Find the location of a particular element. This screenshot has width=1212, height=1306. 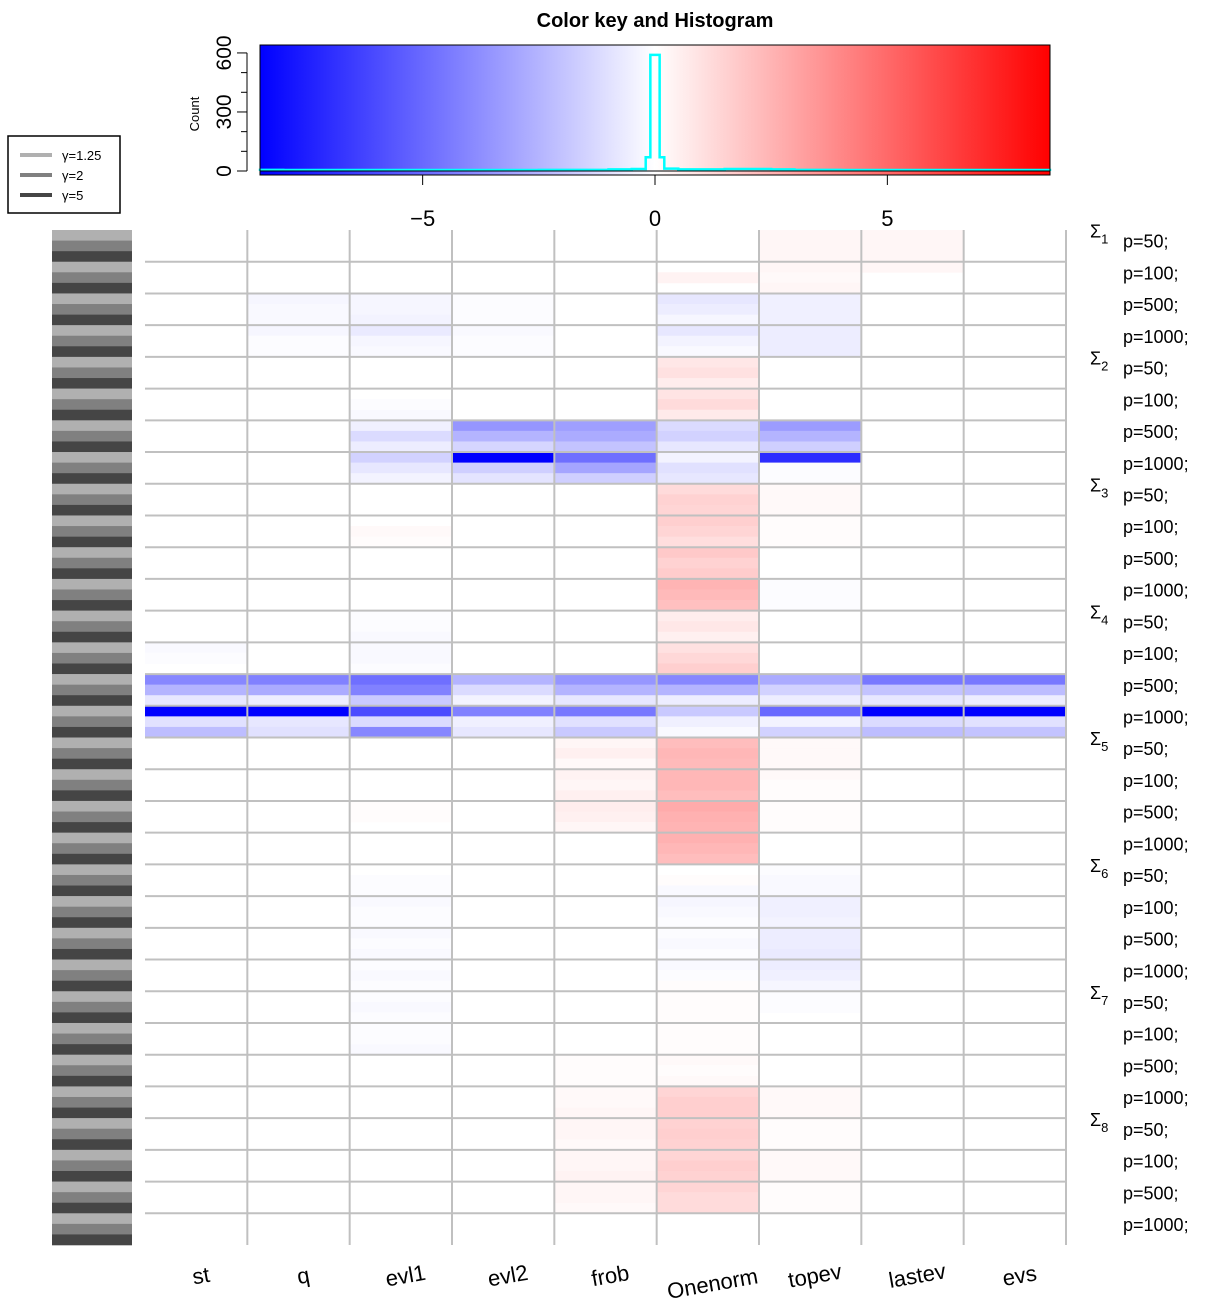

column-label: lastev is located at coordinates (917, 1275).